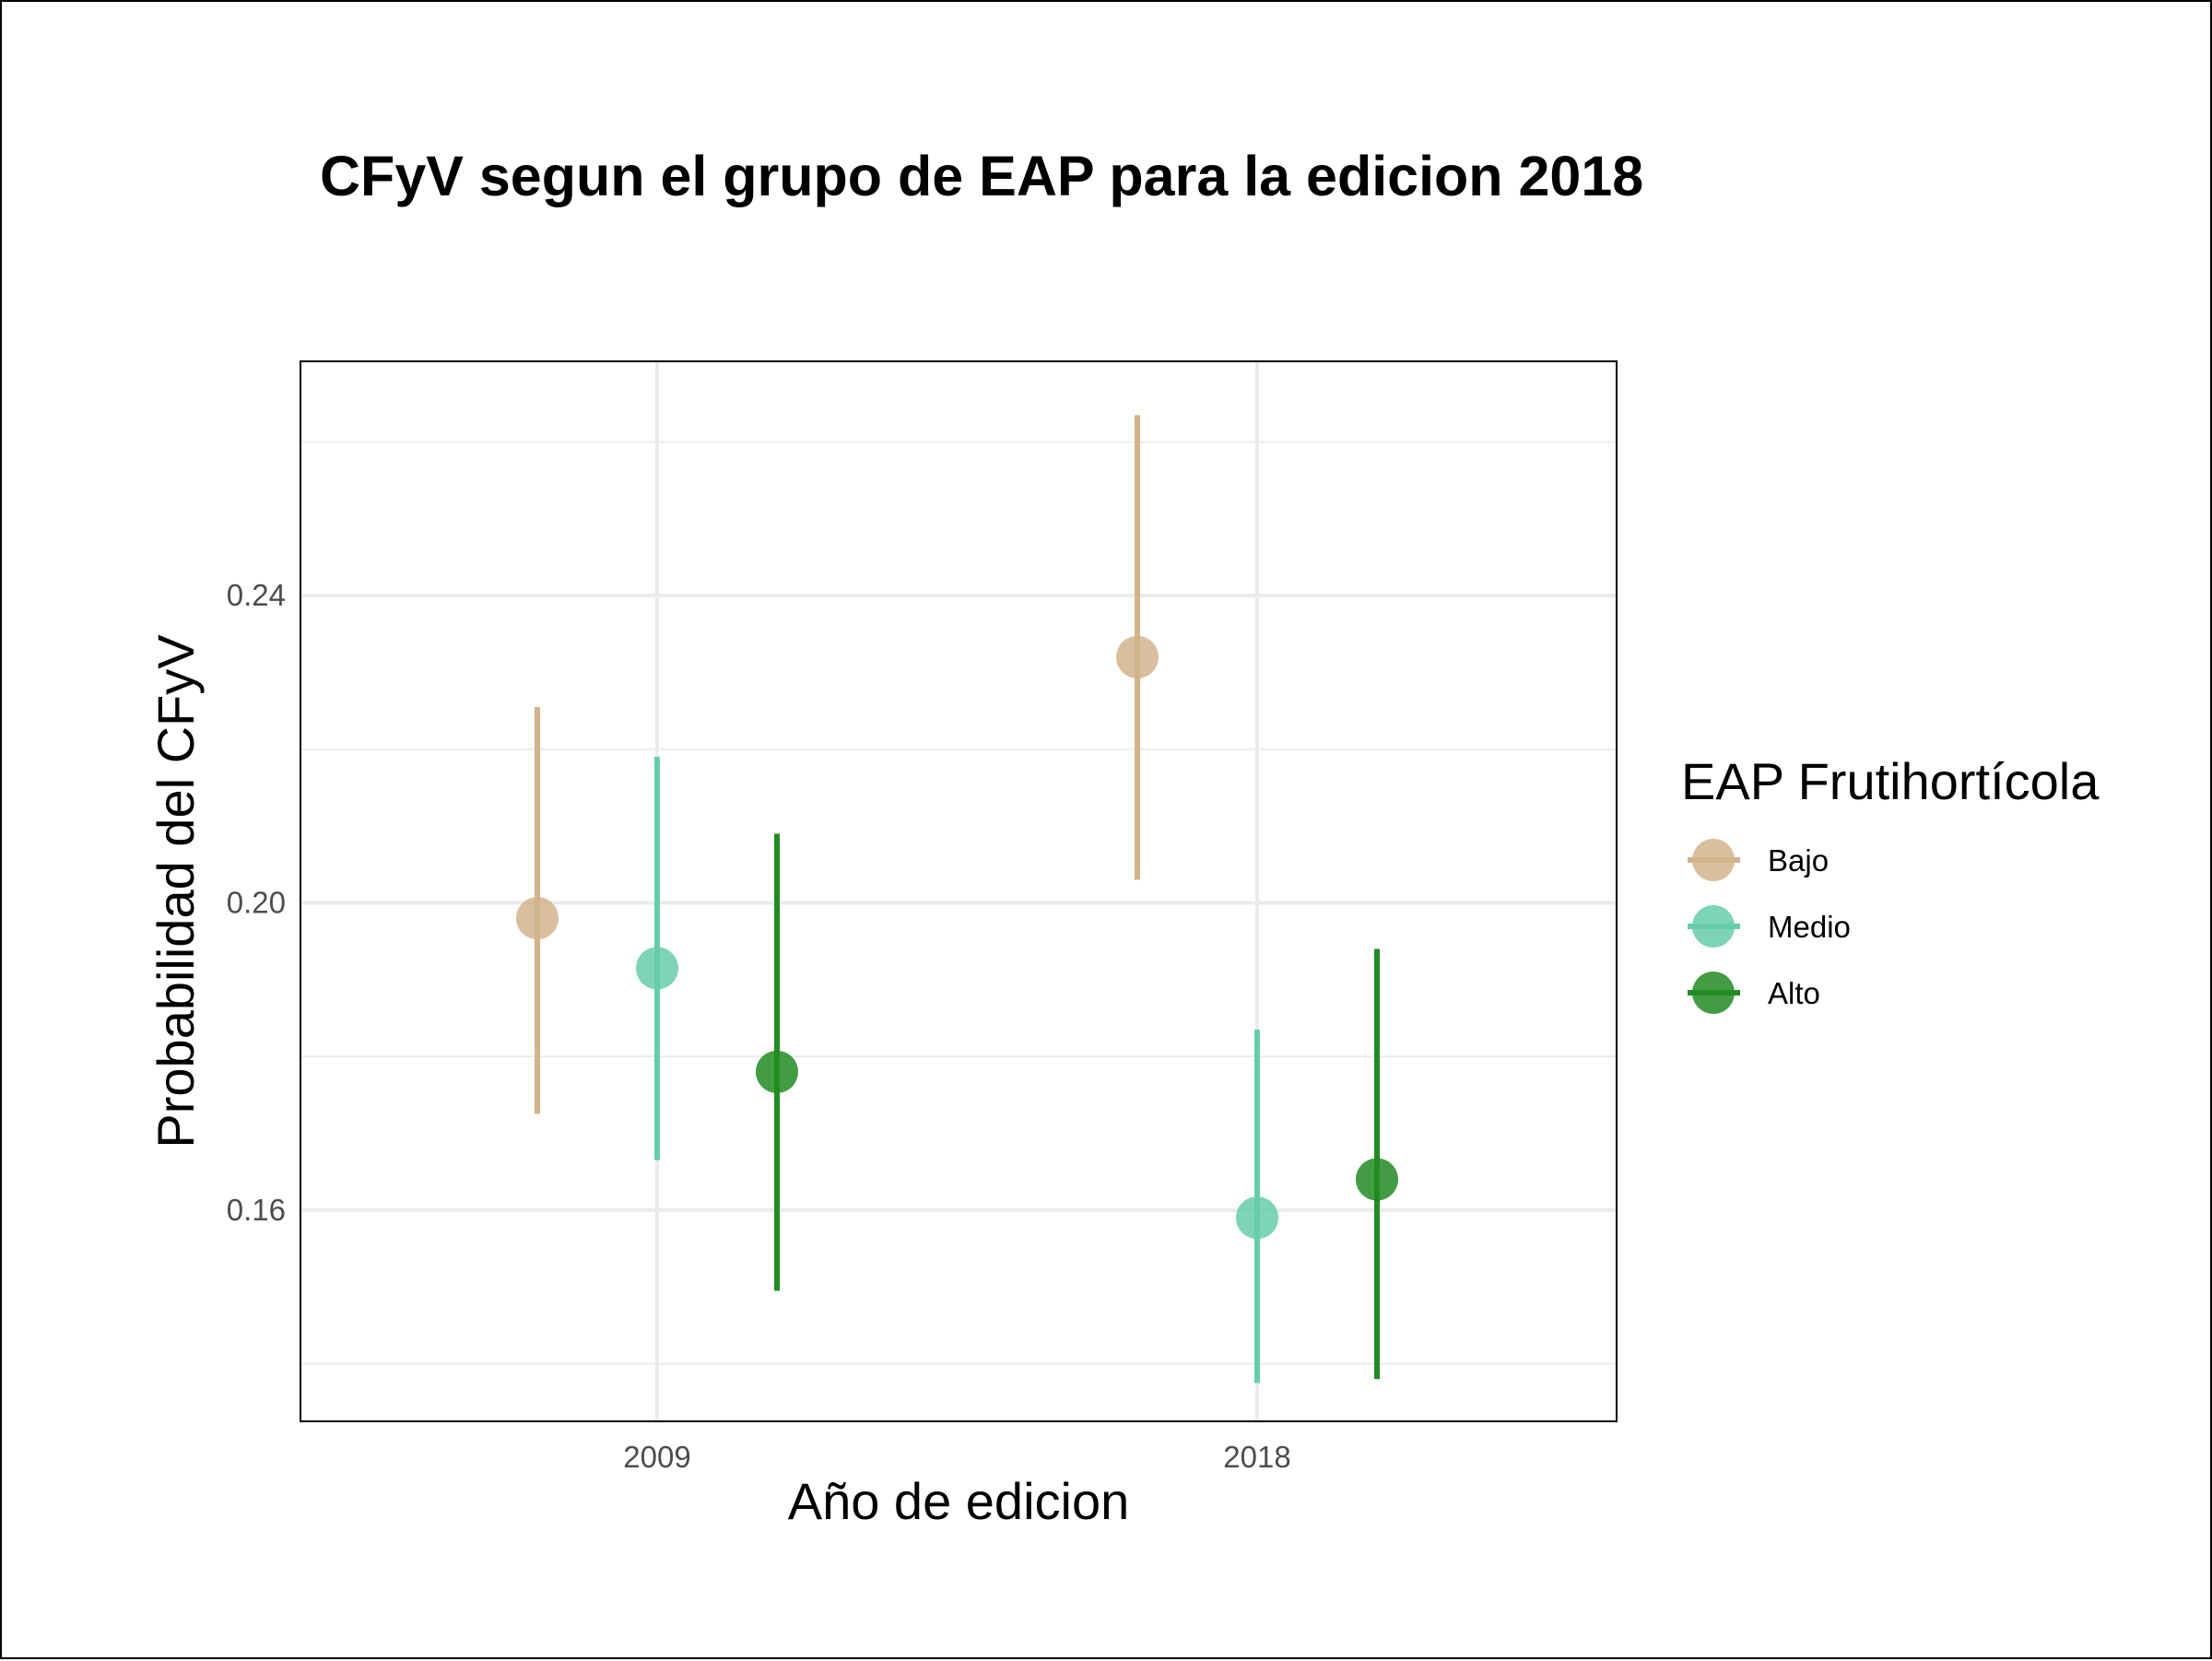 Image resolution: width=2212 pixels, height=1661 pixels. What do you see at coordinates (1809, 927) in the screenshot?
I see `legend-label-medio: Medio` at bounding box center [1809, 927].